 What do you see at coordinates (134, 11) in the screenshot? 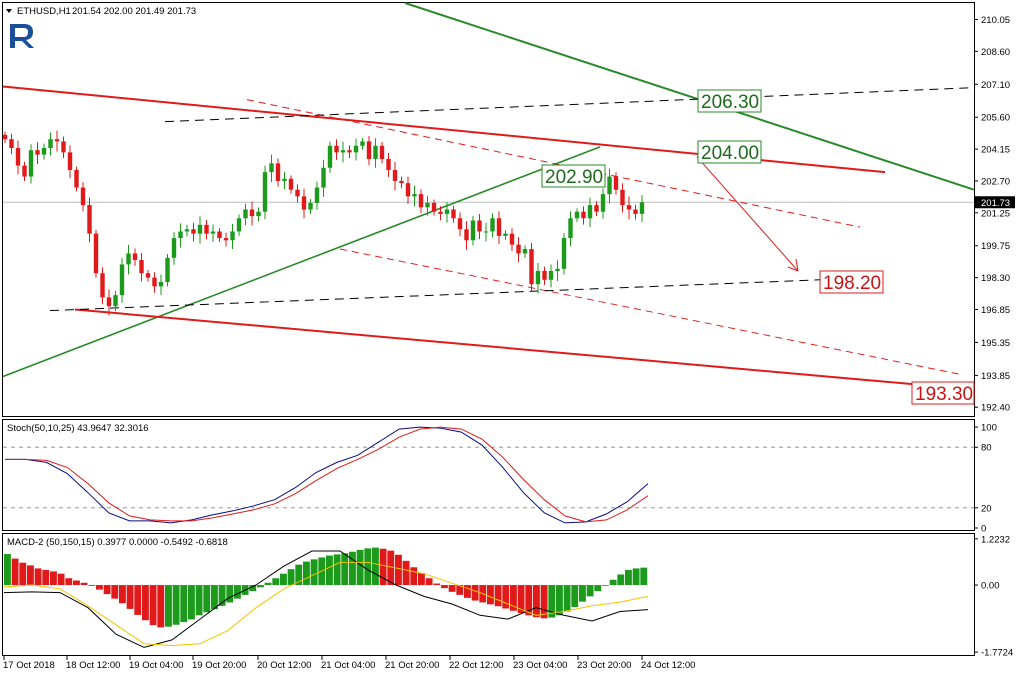
I see `ohlc-label: 201.54 202.00 201.49 201.73` at bounding box center [134, 11].